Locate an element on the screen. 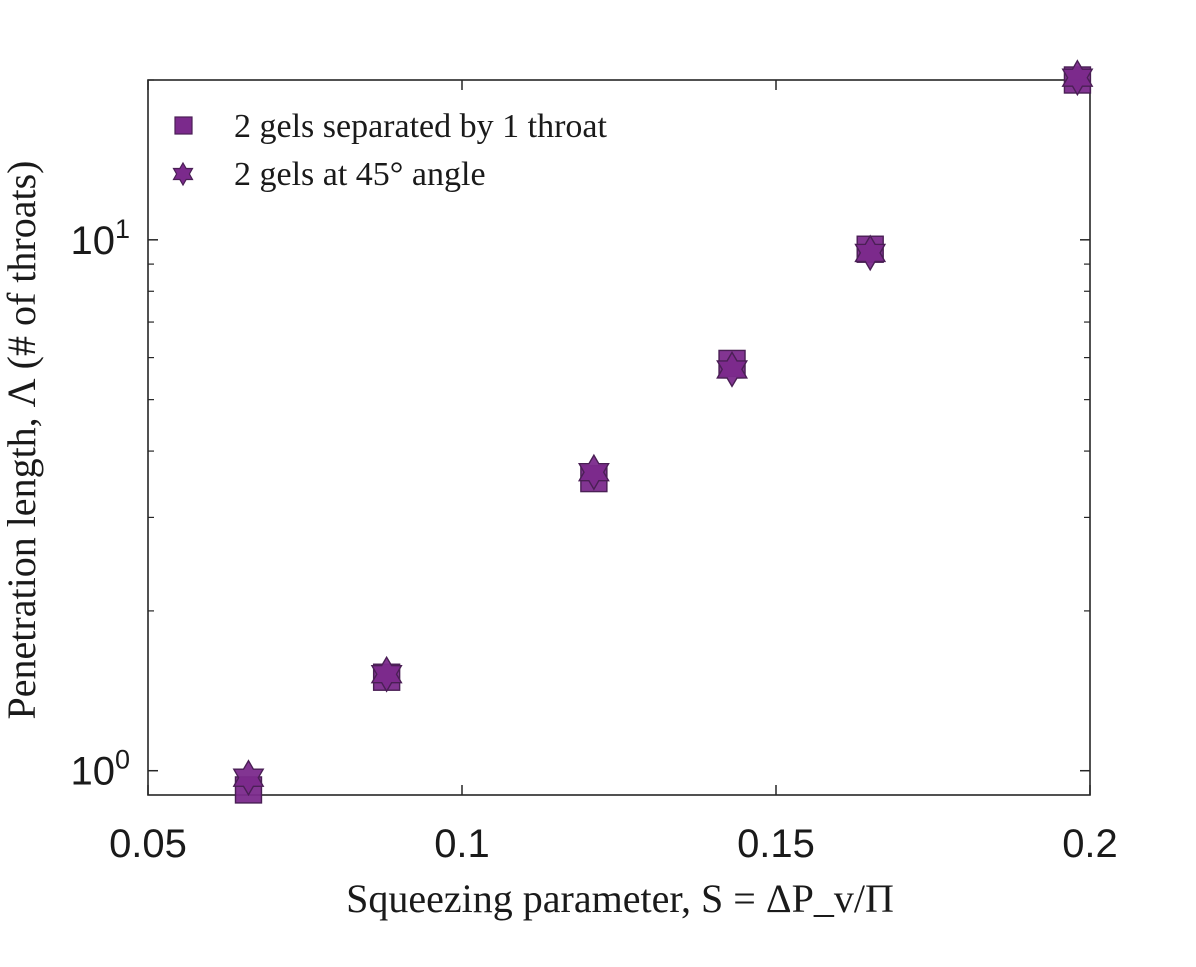 Image resolution: width=1196 pixels, height=967 pixels. x-tick-label: 0.1 is located at coordinates (462, 844).